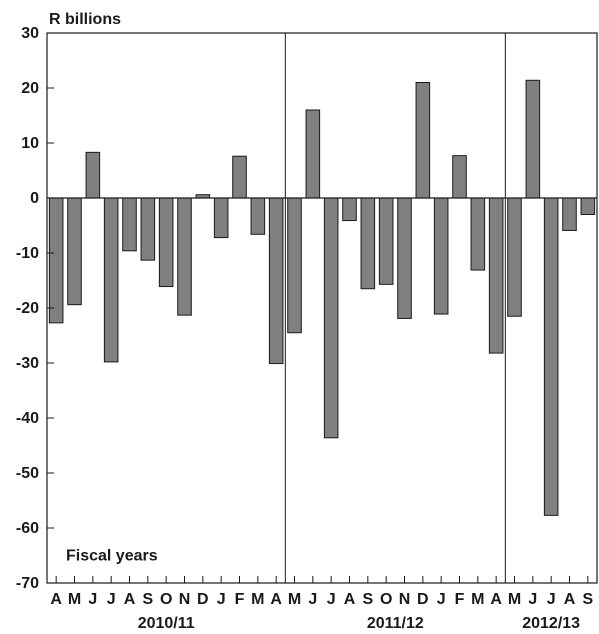  I want to click on fiscal-year-label-1: 2011/12, so click(395, 623).